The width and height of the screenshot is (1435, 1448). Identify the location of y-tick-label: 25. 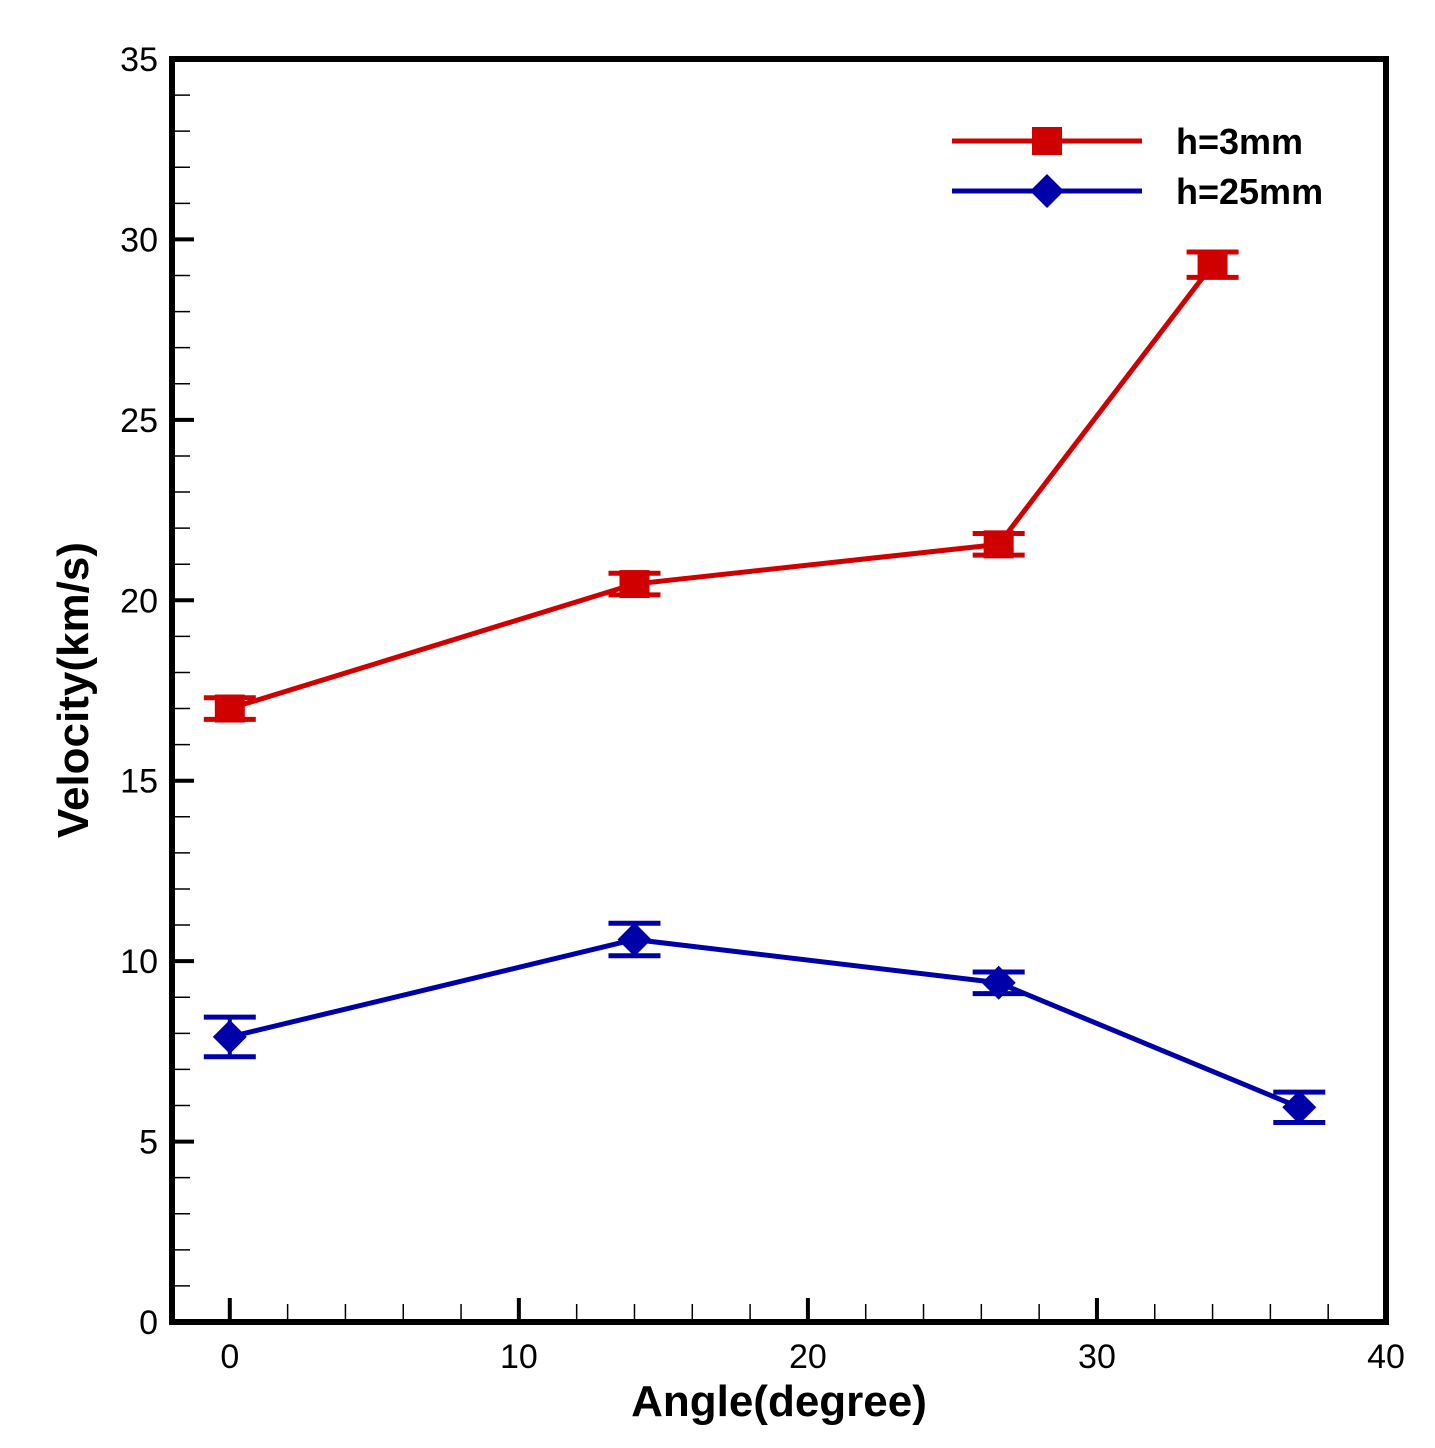
(139, 421).